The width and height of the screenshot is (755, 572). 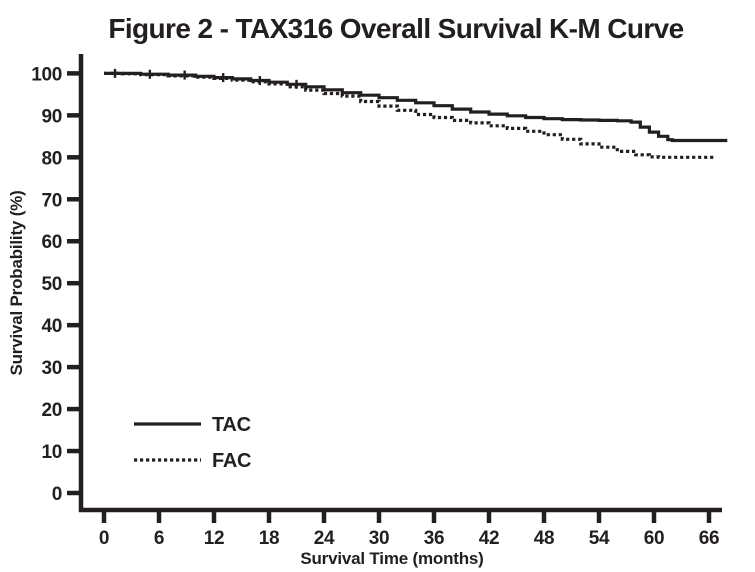 What do you see at coordinates (654, 538) in the screenshot?
I see `x-tick-label: 60` at bounding box center [654, 538].